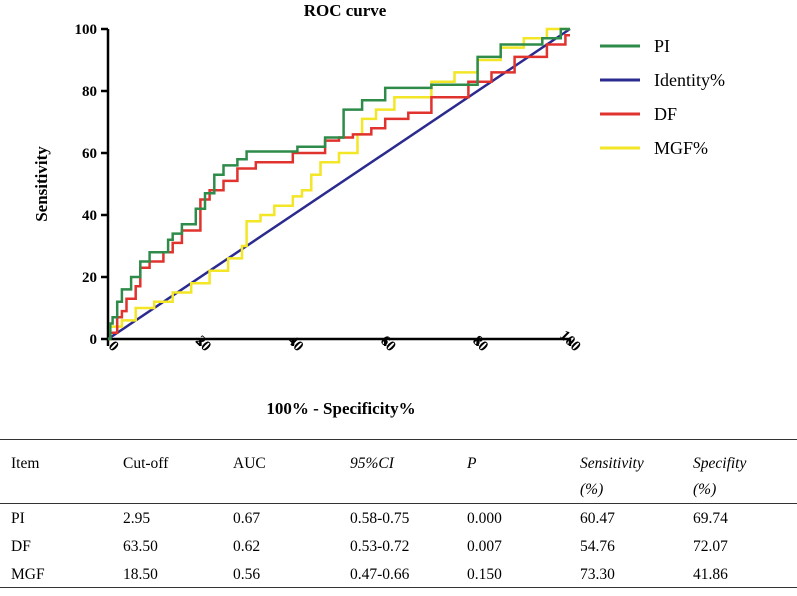  What do you see at coordinates (388, 344) in the screenshot?
I see `x-tick-label: 60` at bounding box center [388, 344].